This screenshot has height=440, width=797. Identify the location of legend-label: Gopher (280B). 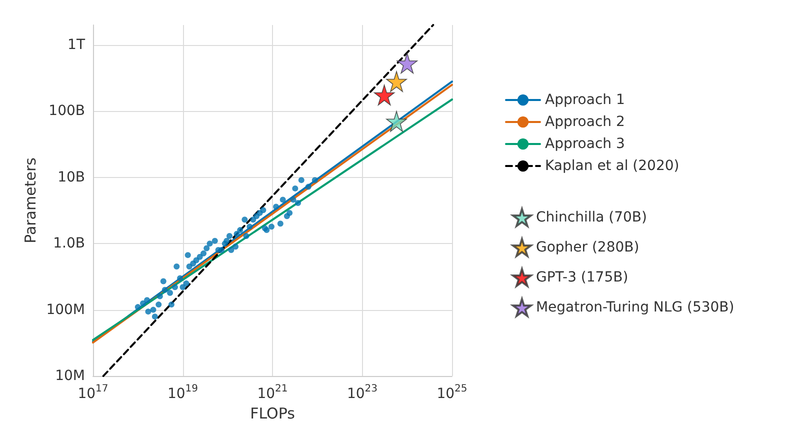
(588, 248).